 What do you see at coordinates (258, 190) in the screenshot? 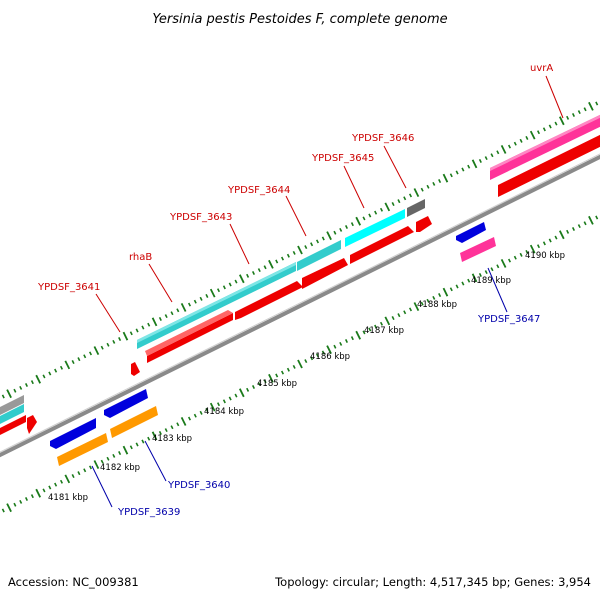
I see `gene-label: YPDSF_3644` at bounding box center [258, 190].